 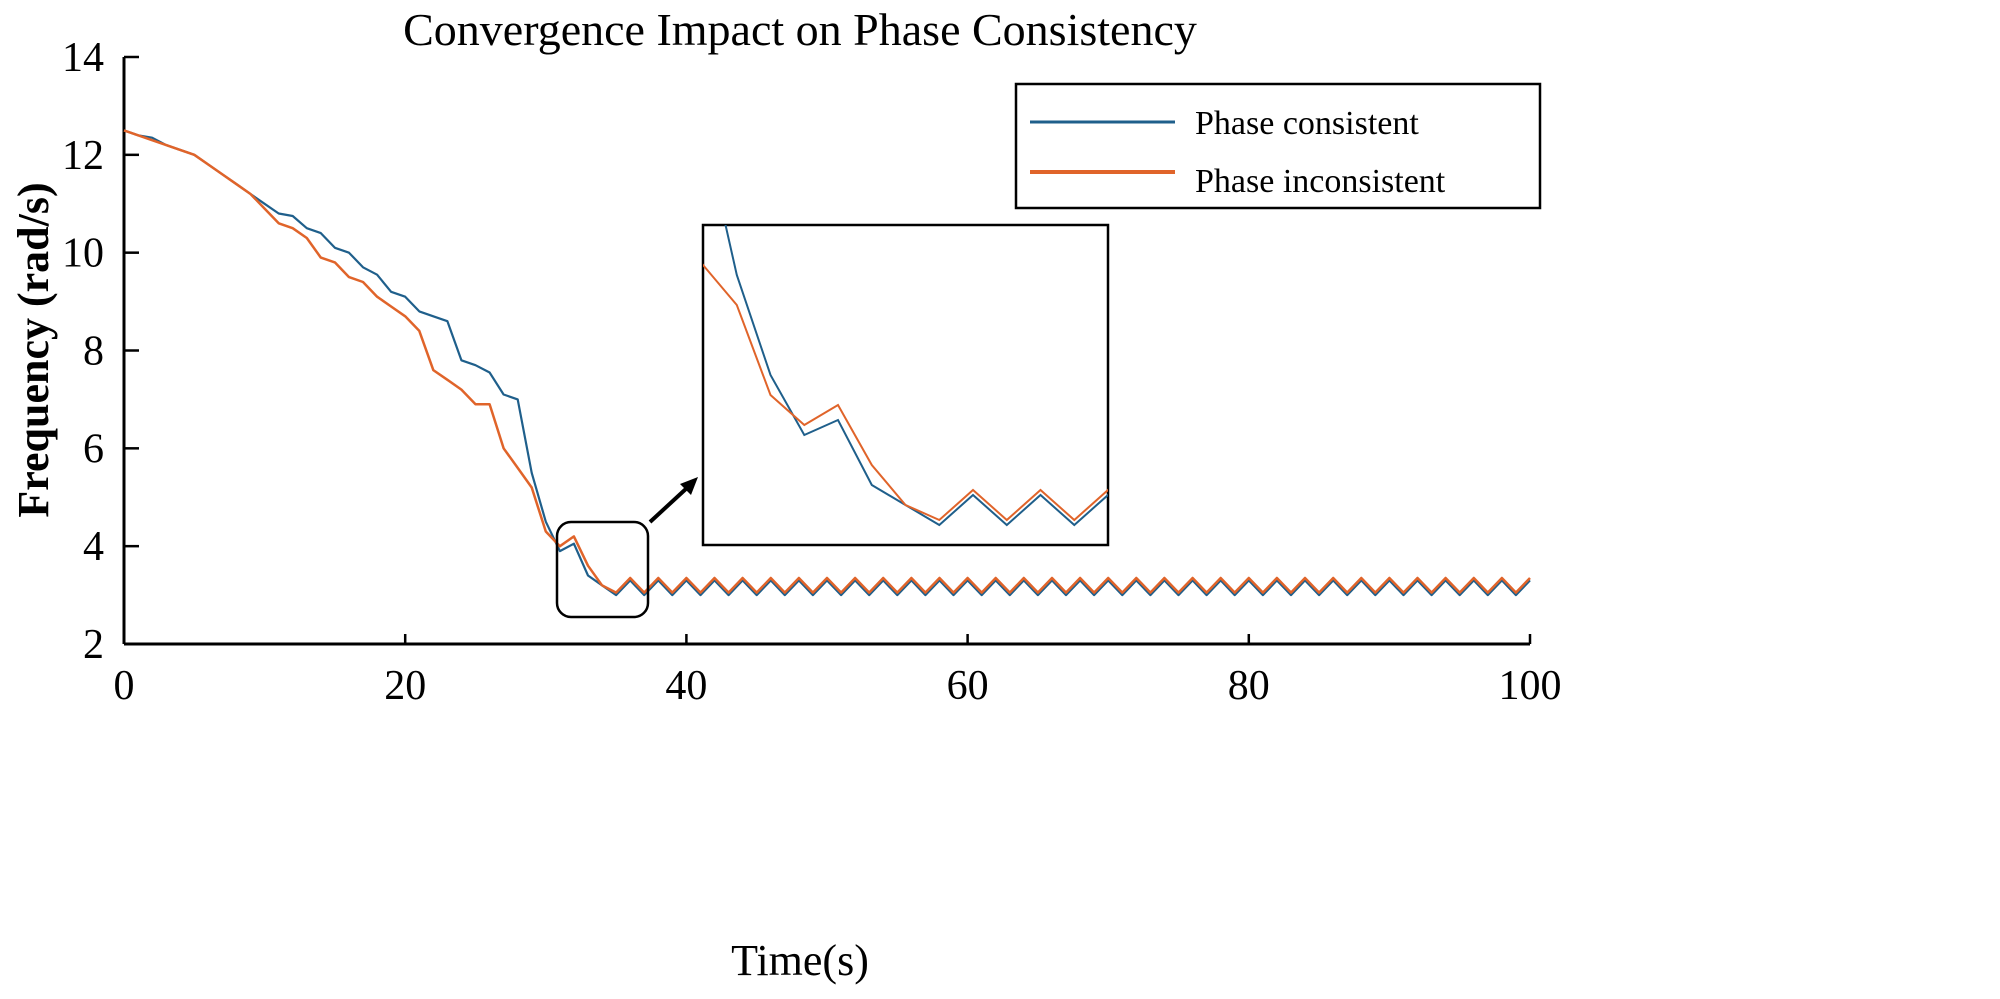 I want to click on x-tick-label: 100, so click(x=1530, y=686).